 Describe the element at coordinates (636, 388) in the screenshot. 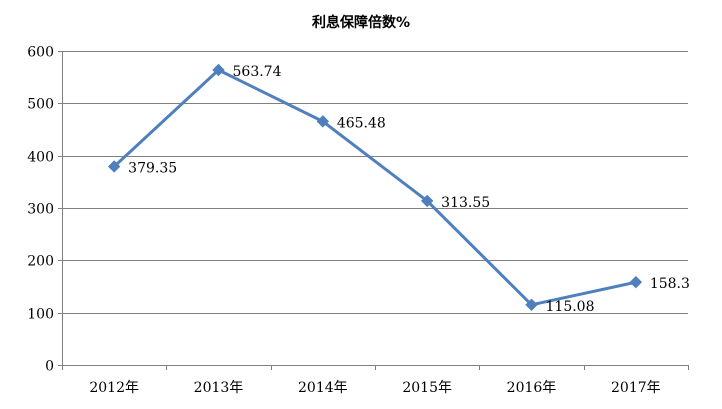

I see `x-tick-label: 2017年` at that location.